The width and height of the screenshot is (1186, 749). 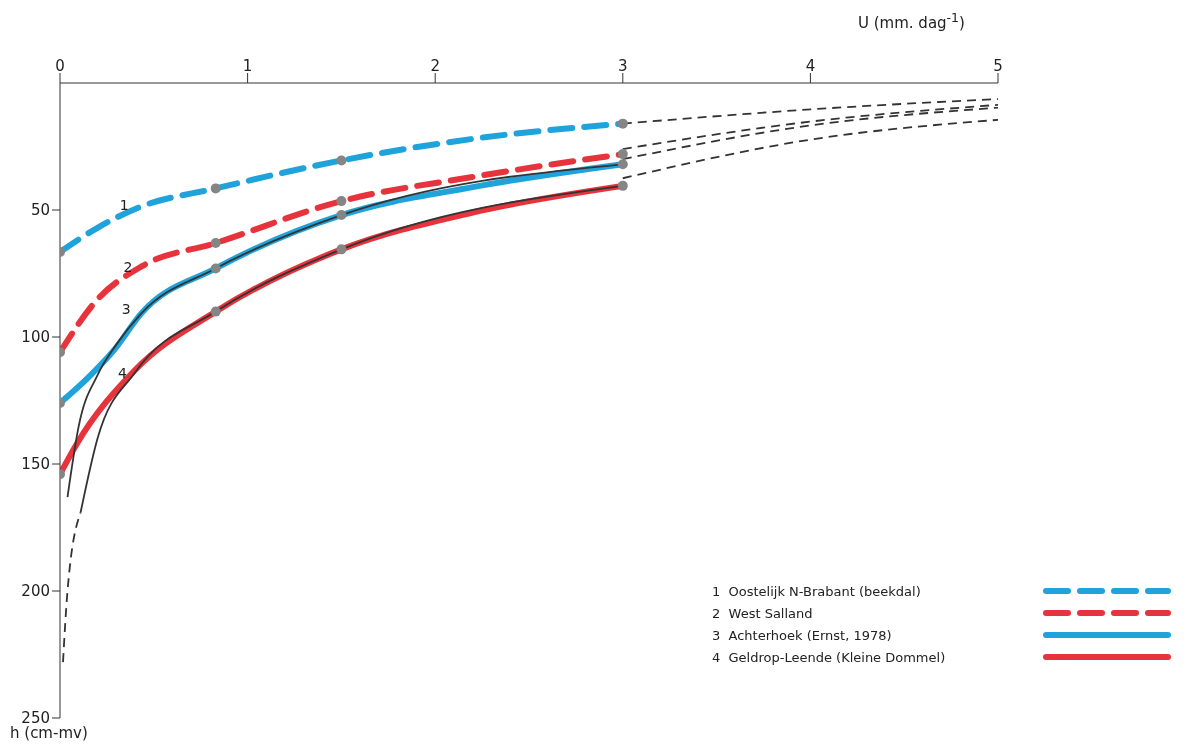 What do you see at coordinates (623, 66) in the screenshot?
I see `x-tick-label: 3` at bounding box center [623, 66].